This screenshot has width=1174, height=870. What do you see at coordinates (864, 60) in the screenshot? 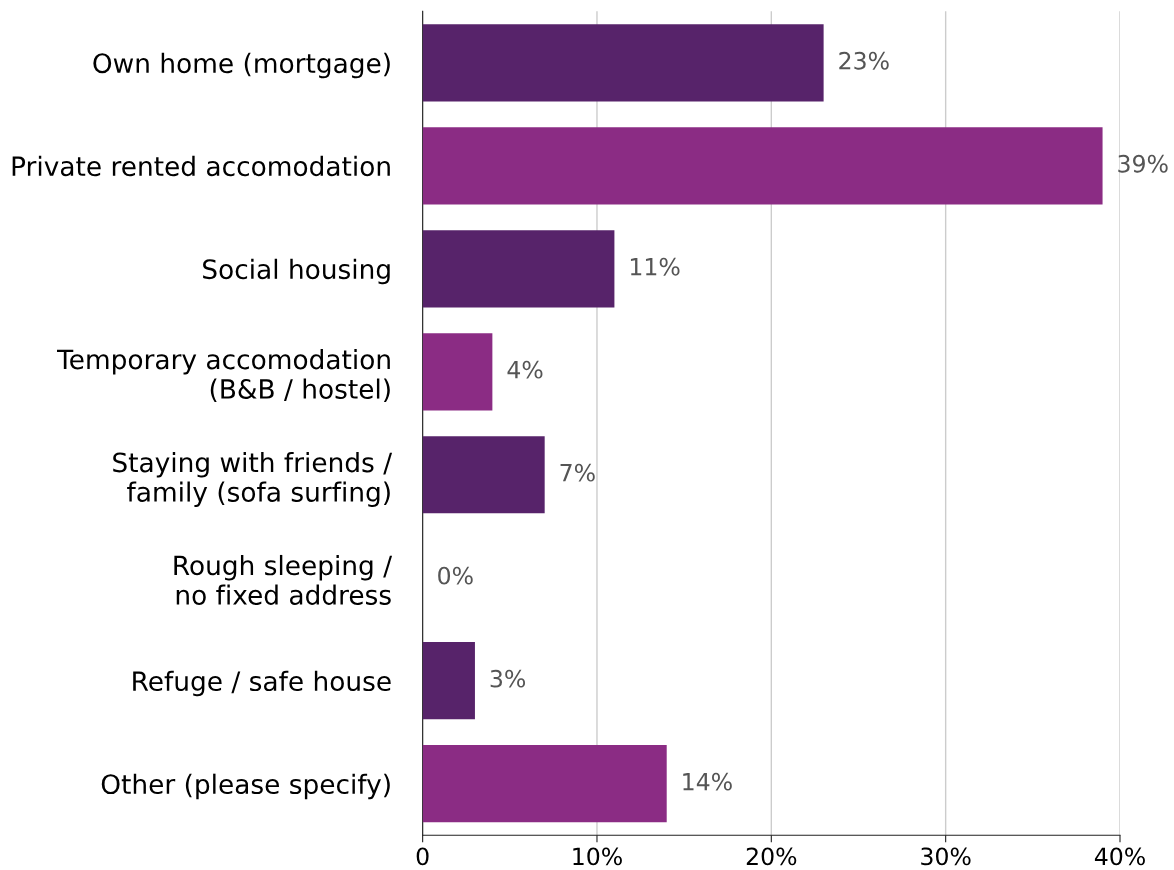
I see `data-label: 23%` at bounding box center [864, 60].